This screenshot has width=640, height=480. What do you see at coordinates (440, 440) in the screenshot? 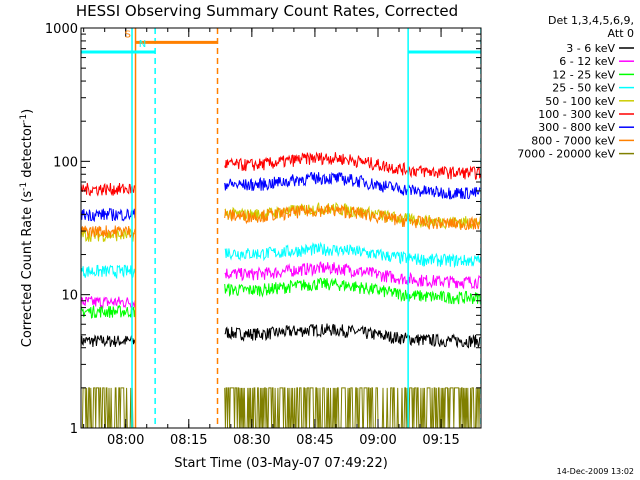
I see `x-tick-label: 09:15` at bounding box center [440, 440].